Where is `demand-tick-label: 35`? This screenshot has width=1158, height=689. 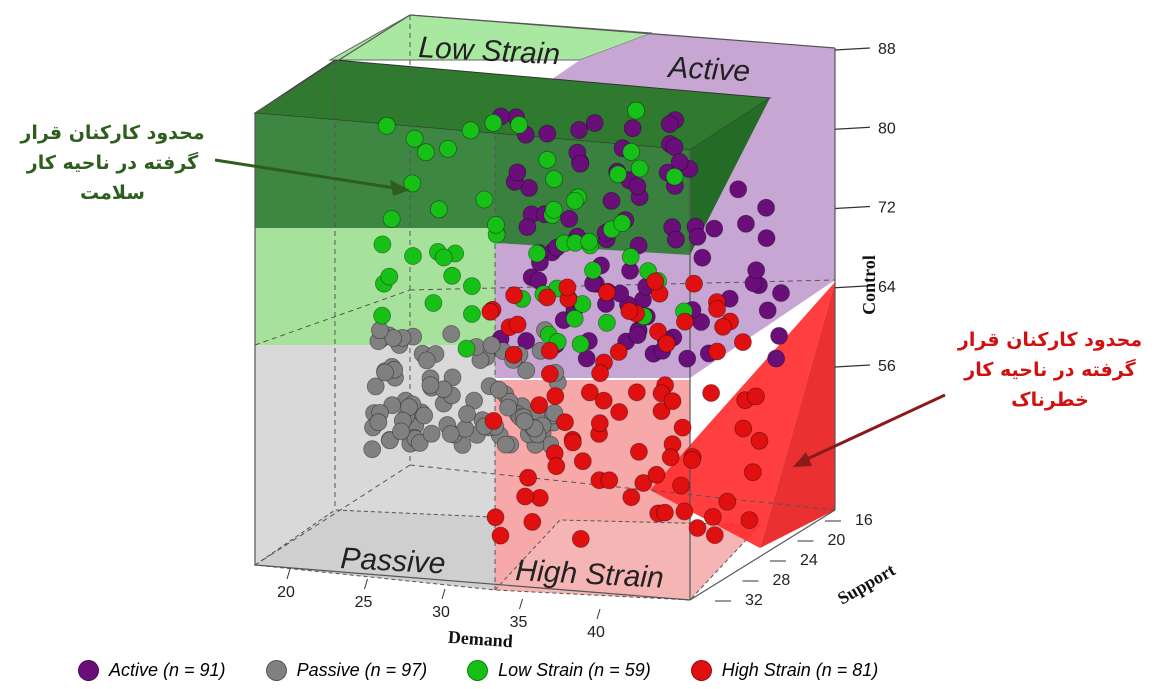 demand-tick-label: 35 is located at coordinates (519, 622).